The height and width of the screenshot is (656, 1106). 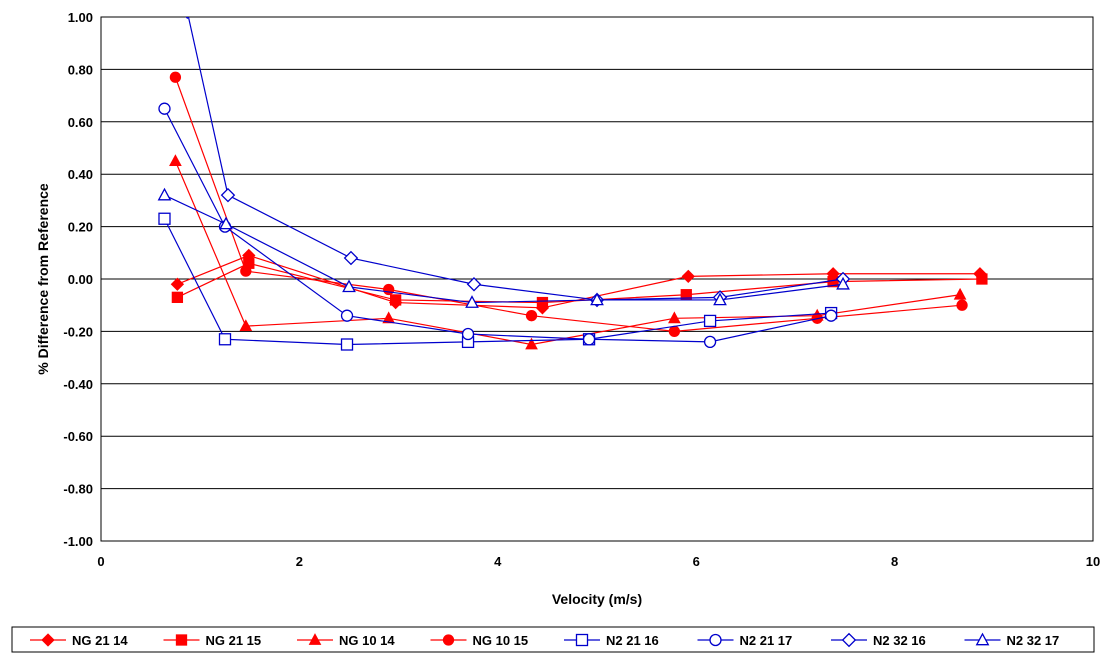 I want to click on x-tick-label: 10, so click(x=1093, y=561).